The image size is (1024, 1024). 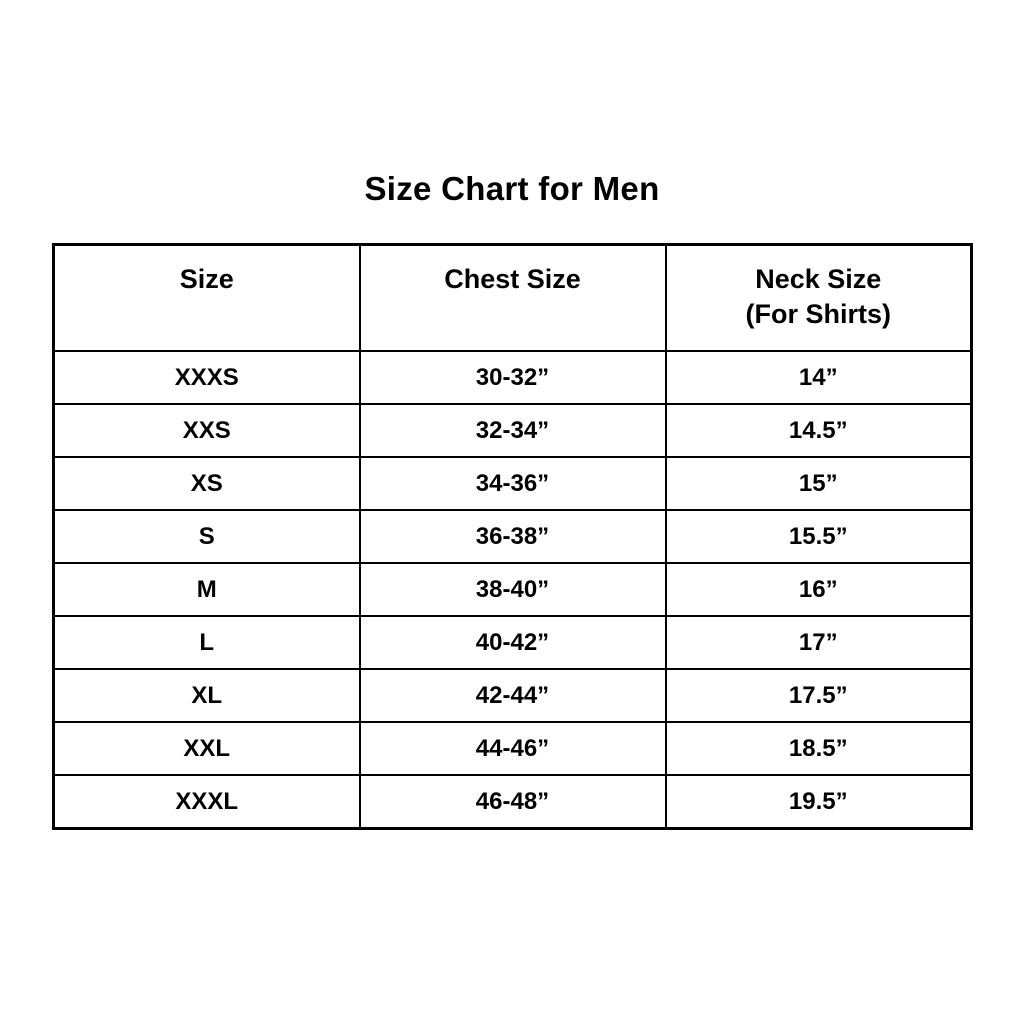 I want to click on cell-neck-size: 17.5”, so click(x=818, y=695).